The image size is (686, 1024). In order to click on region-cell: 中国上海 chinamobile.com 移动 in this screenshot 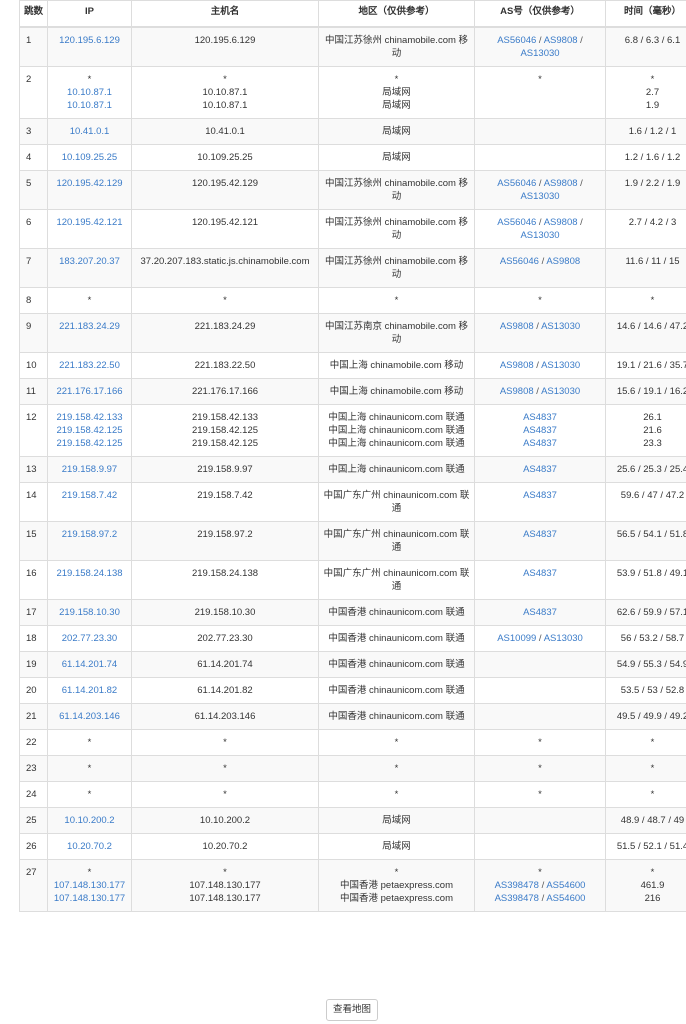, I will do `click(396, 391)`.